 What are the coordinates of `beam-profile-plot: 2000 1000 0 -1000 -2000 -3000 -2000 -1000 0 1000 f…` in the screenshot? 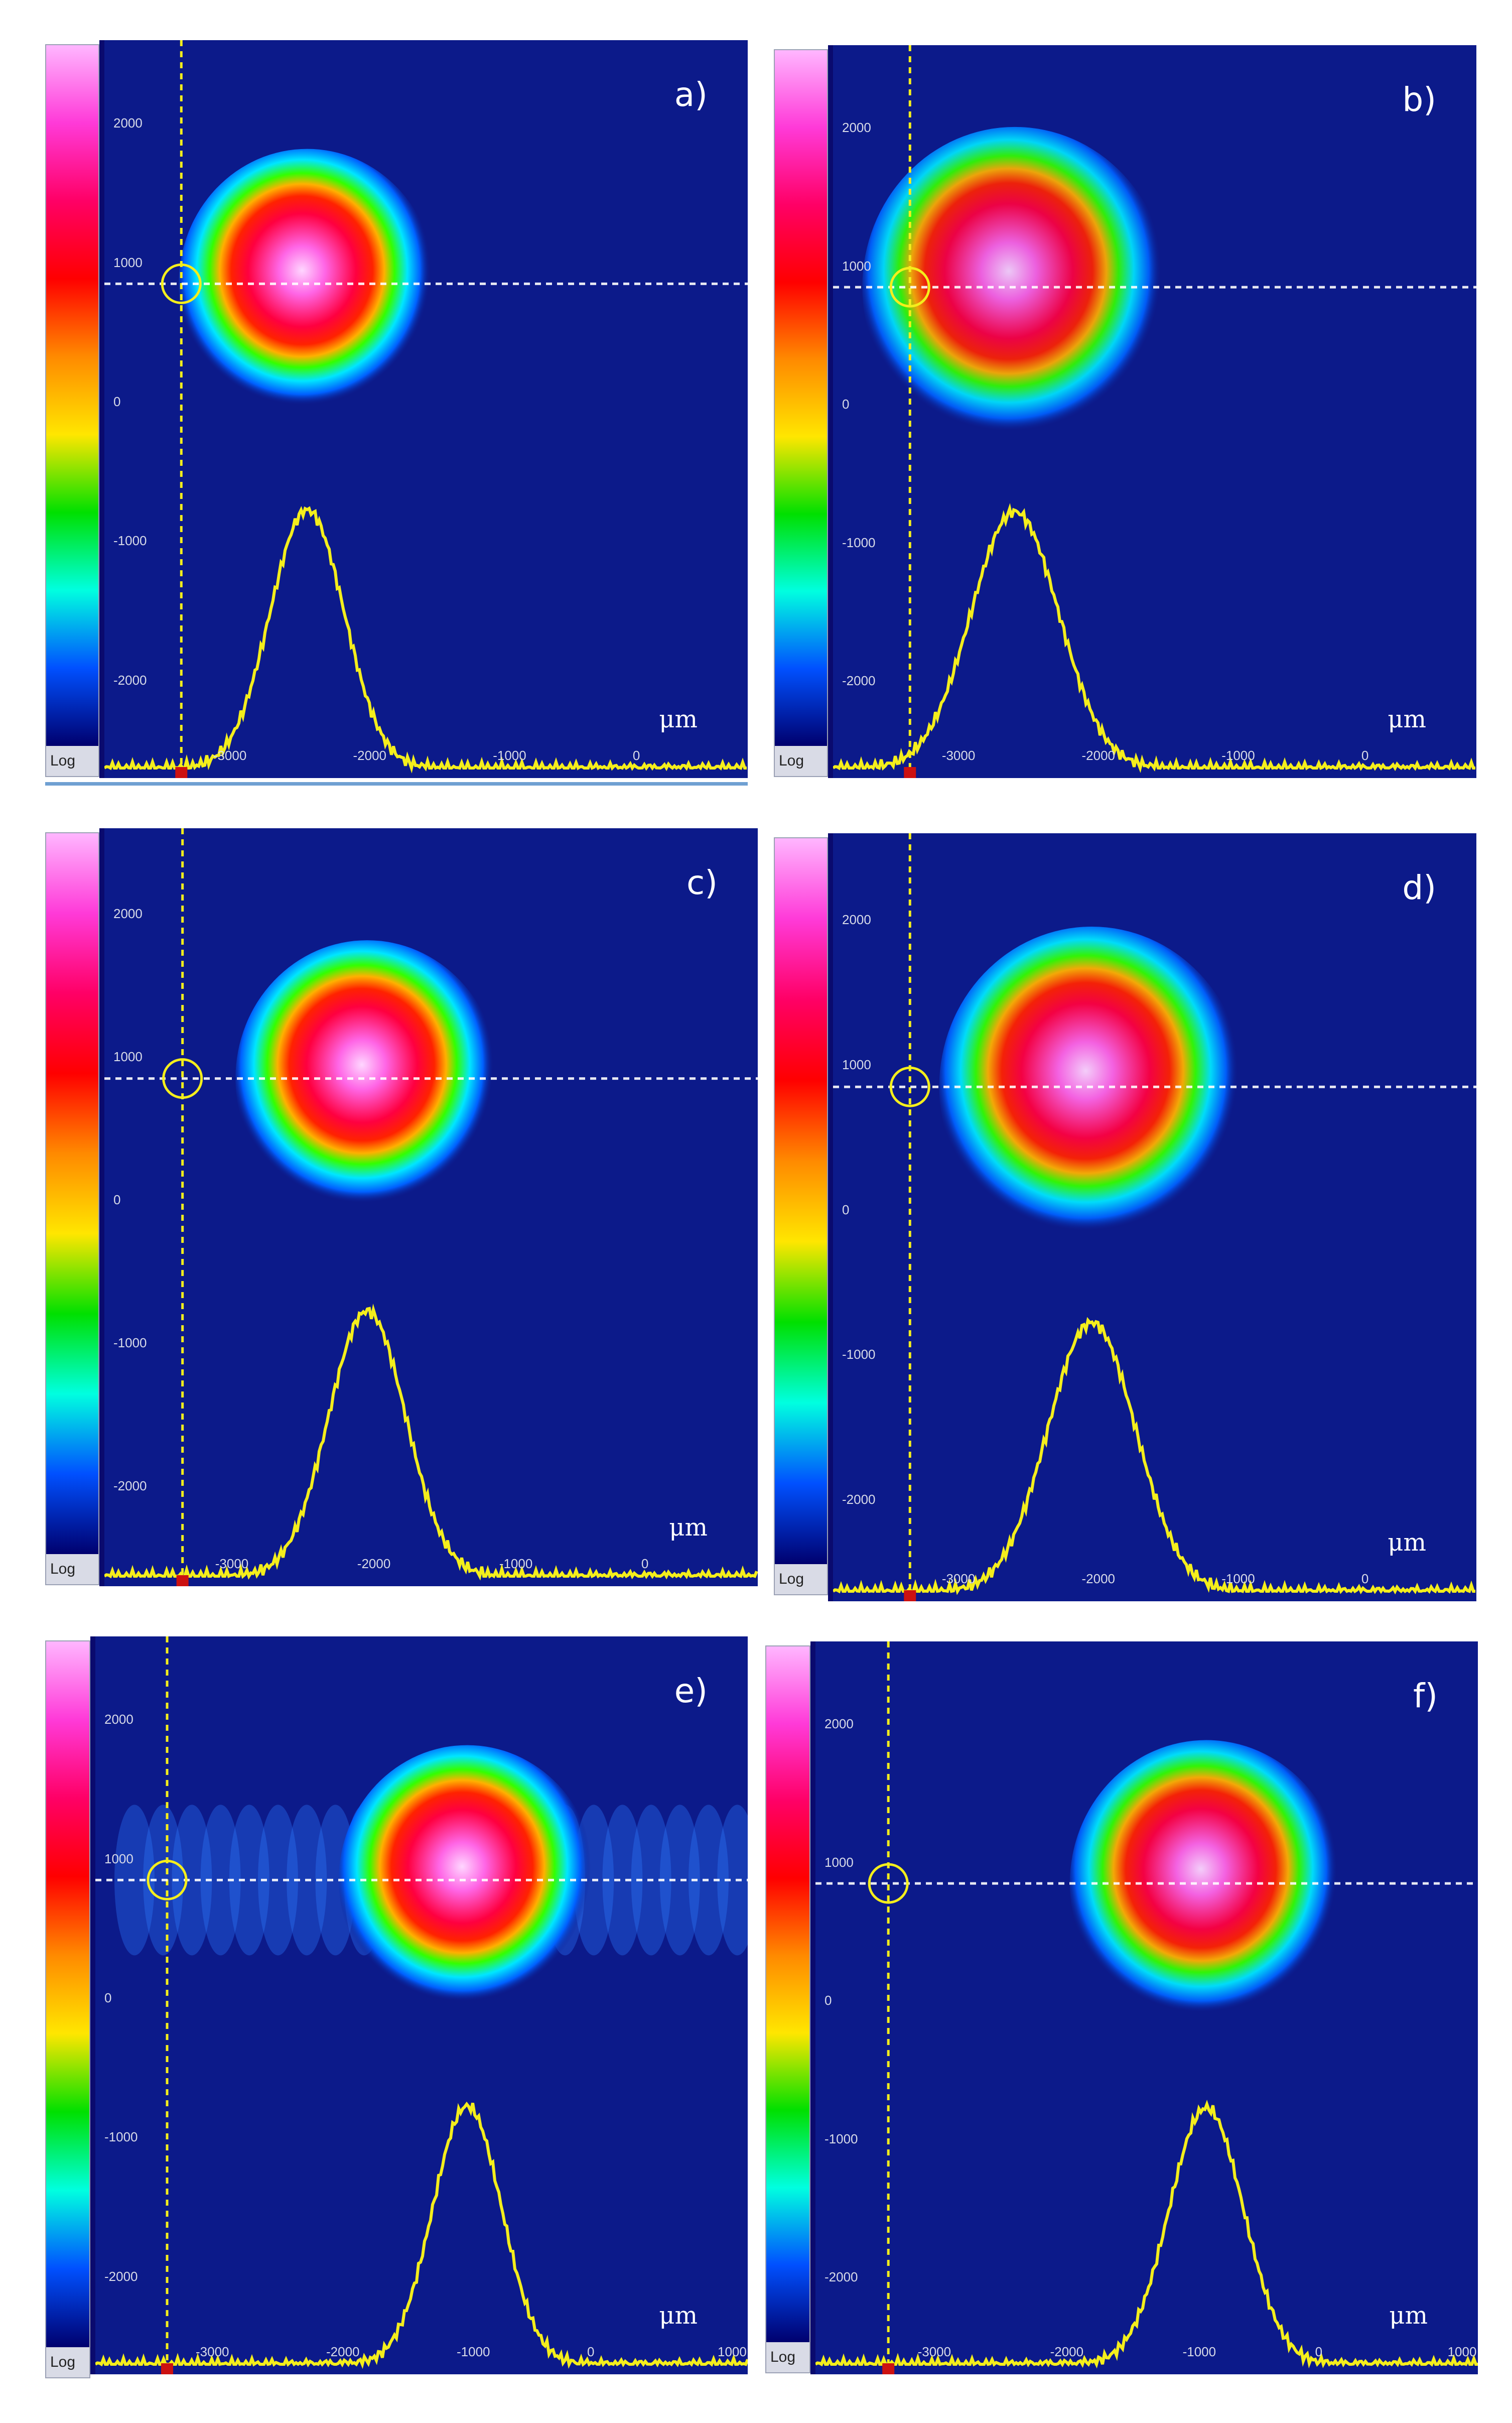 It's located at (1146, 2007).